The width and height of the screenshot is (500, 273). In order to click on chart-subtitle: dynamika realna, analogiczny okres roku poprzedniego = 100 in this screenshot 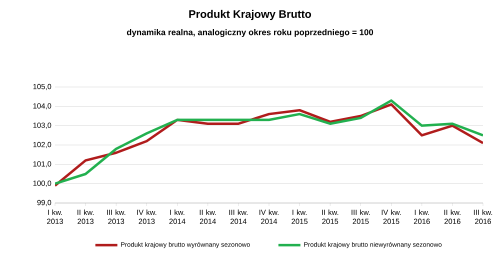, I will do `click(250, 33)`.